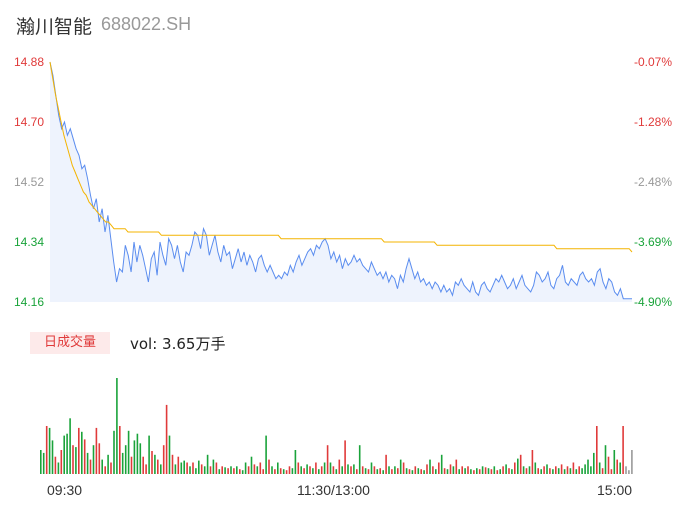 The height and width of the screenshot is (524, 686). I want to click on left-tick-2: 14.52, so click(29, 182).